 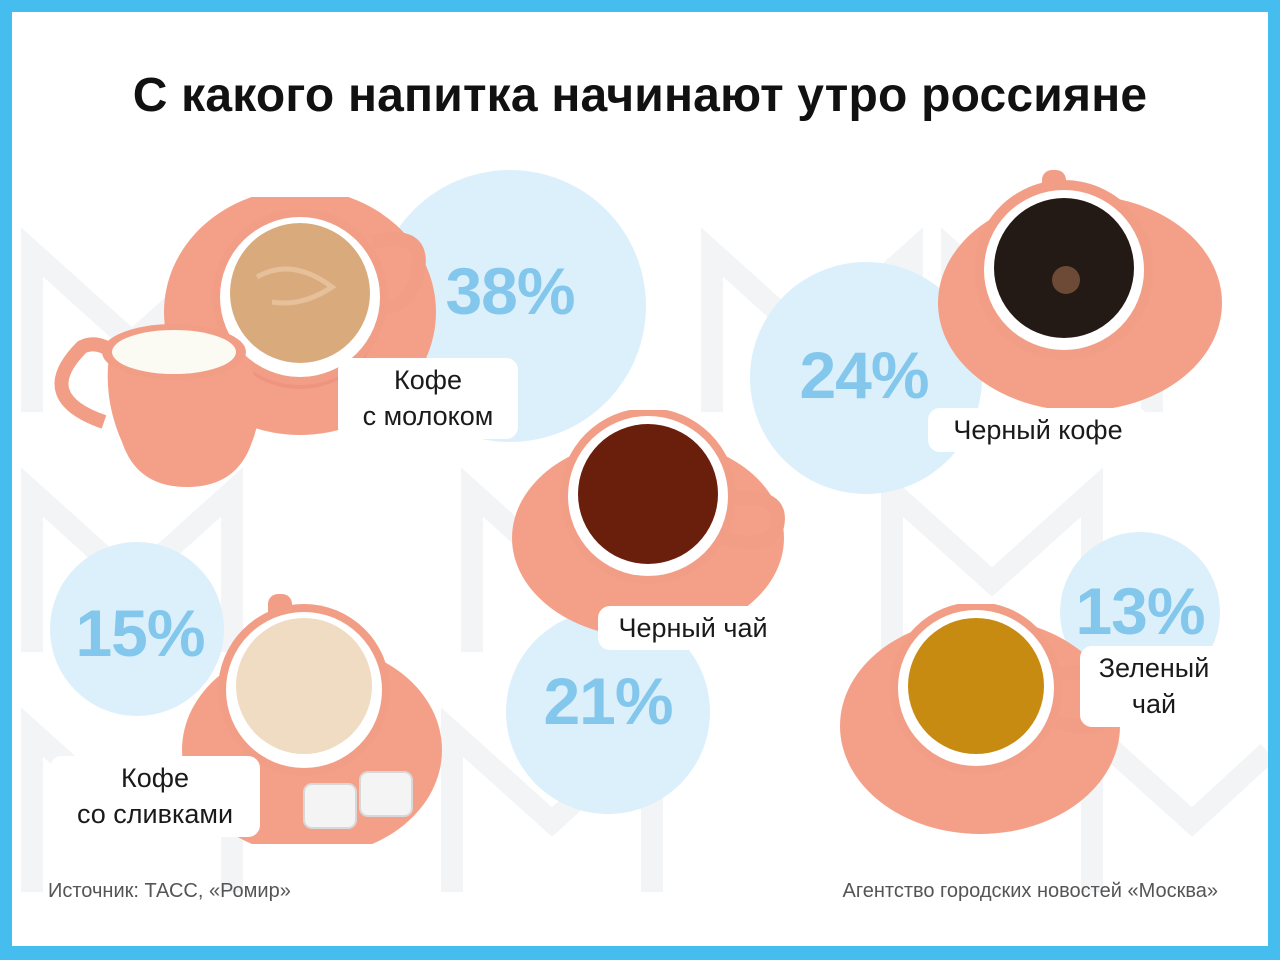 What do you see at coordinates (428, 416) in the screenshot?
I see `label-coffee-milk-line2: с молоком` at bounding box center [428, 416].